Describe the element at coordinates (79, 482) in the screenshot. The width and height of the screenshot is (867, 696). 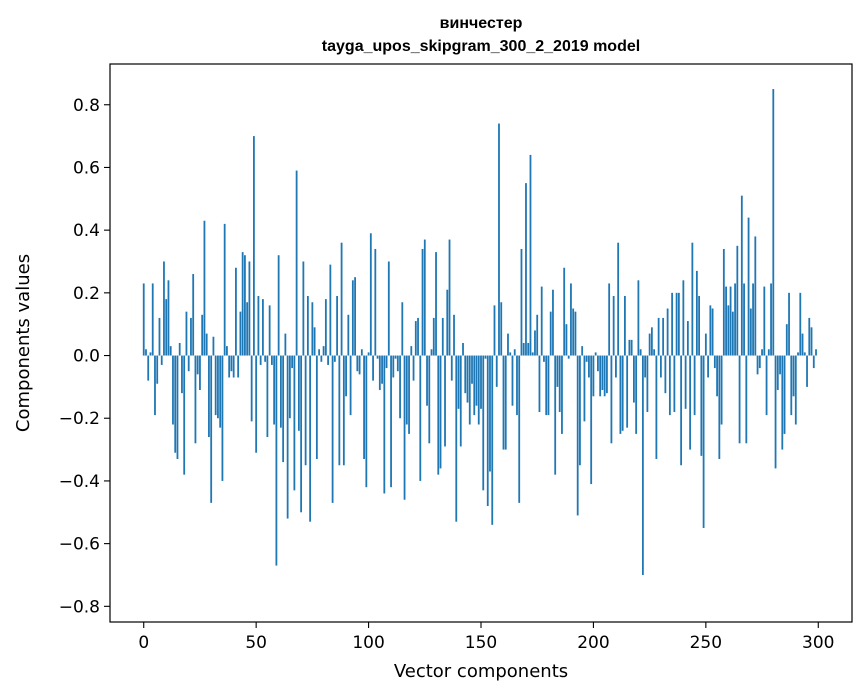
I see `y-tick-label: −0.4` at that location.